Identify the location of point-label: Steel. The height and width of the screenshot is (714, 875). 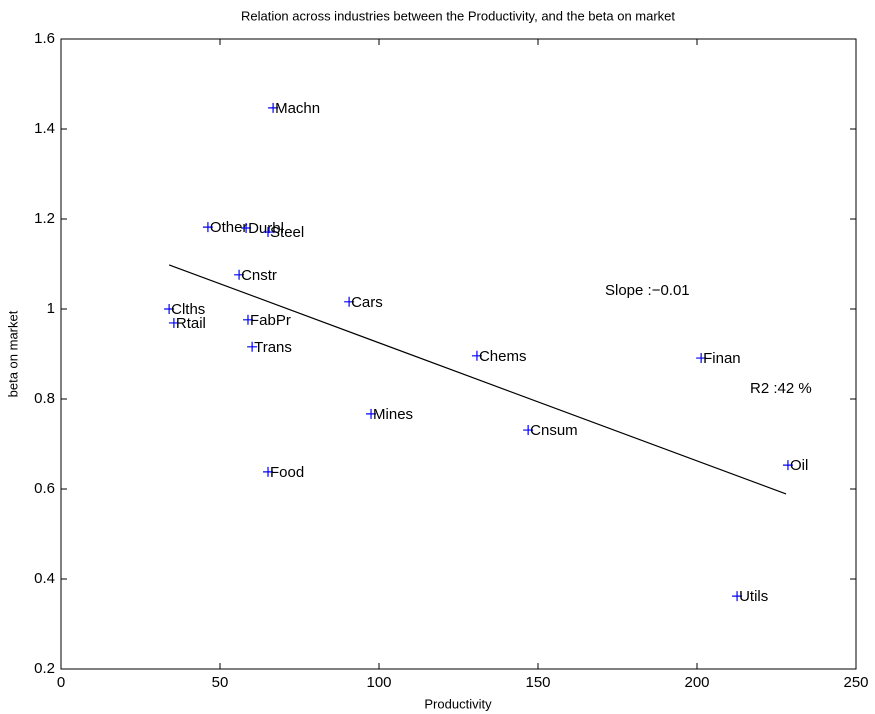
(287, 232).